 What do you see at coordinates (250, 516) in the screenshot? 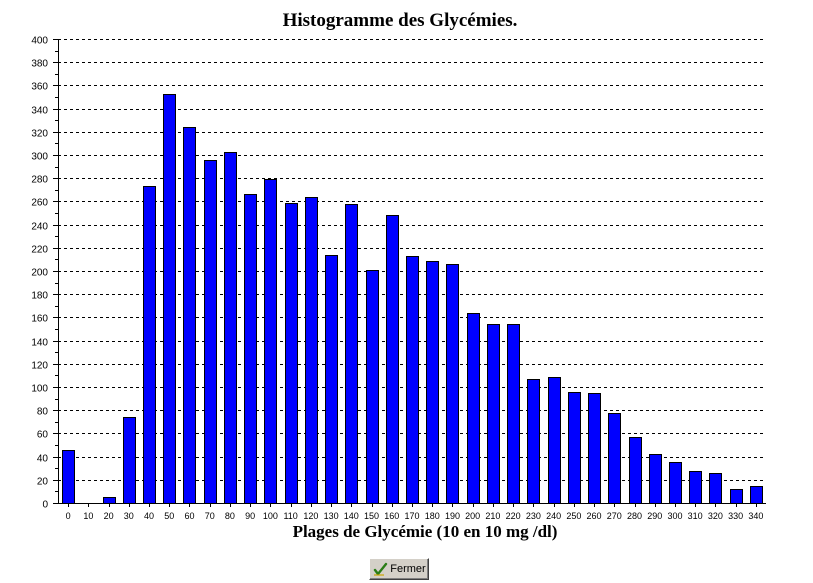
I see `x-tick-label: 90` at bounding box center [250, 516].